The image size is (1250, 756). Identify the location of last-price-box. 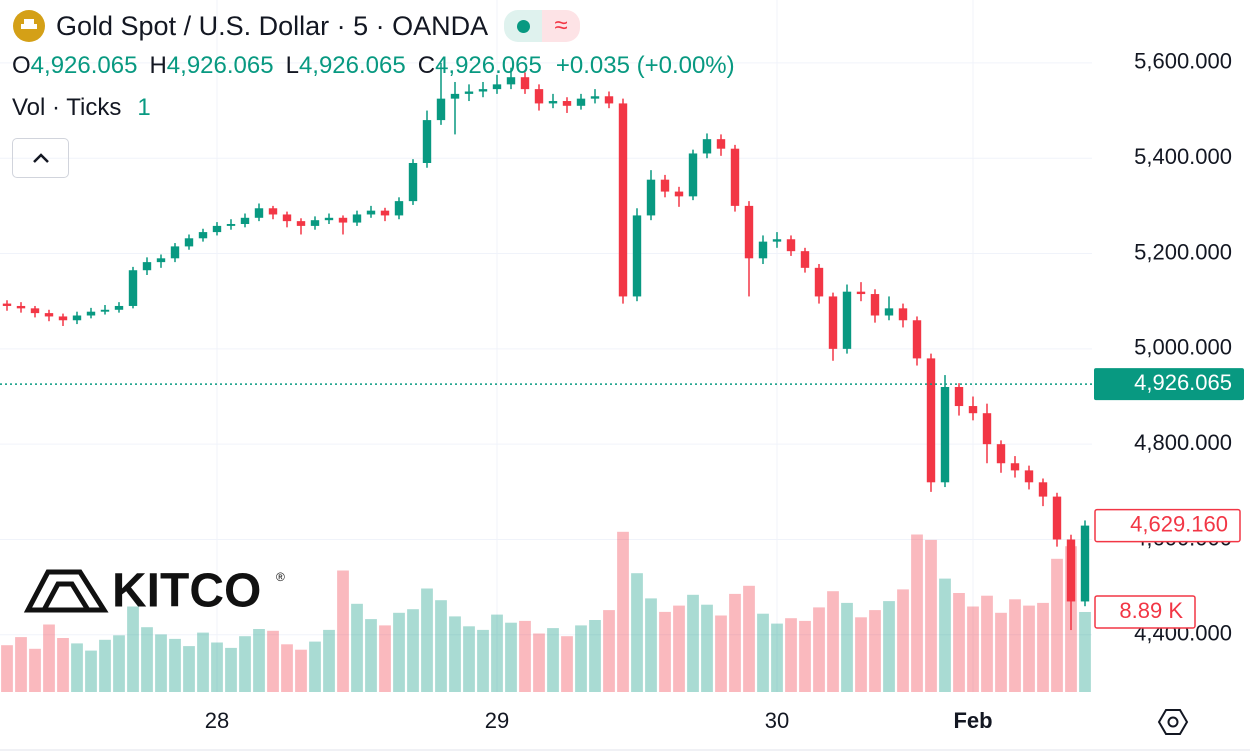
(1167, 525).